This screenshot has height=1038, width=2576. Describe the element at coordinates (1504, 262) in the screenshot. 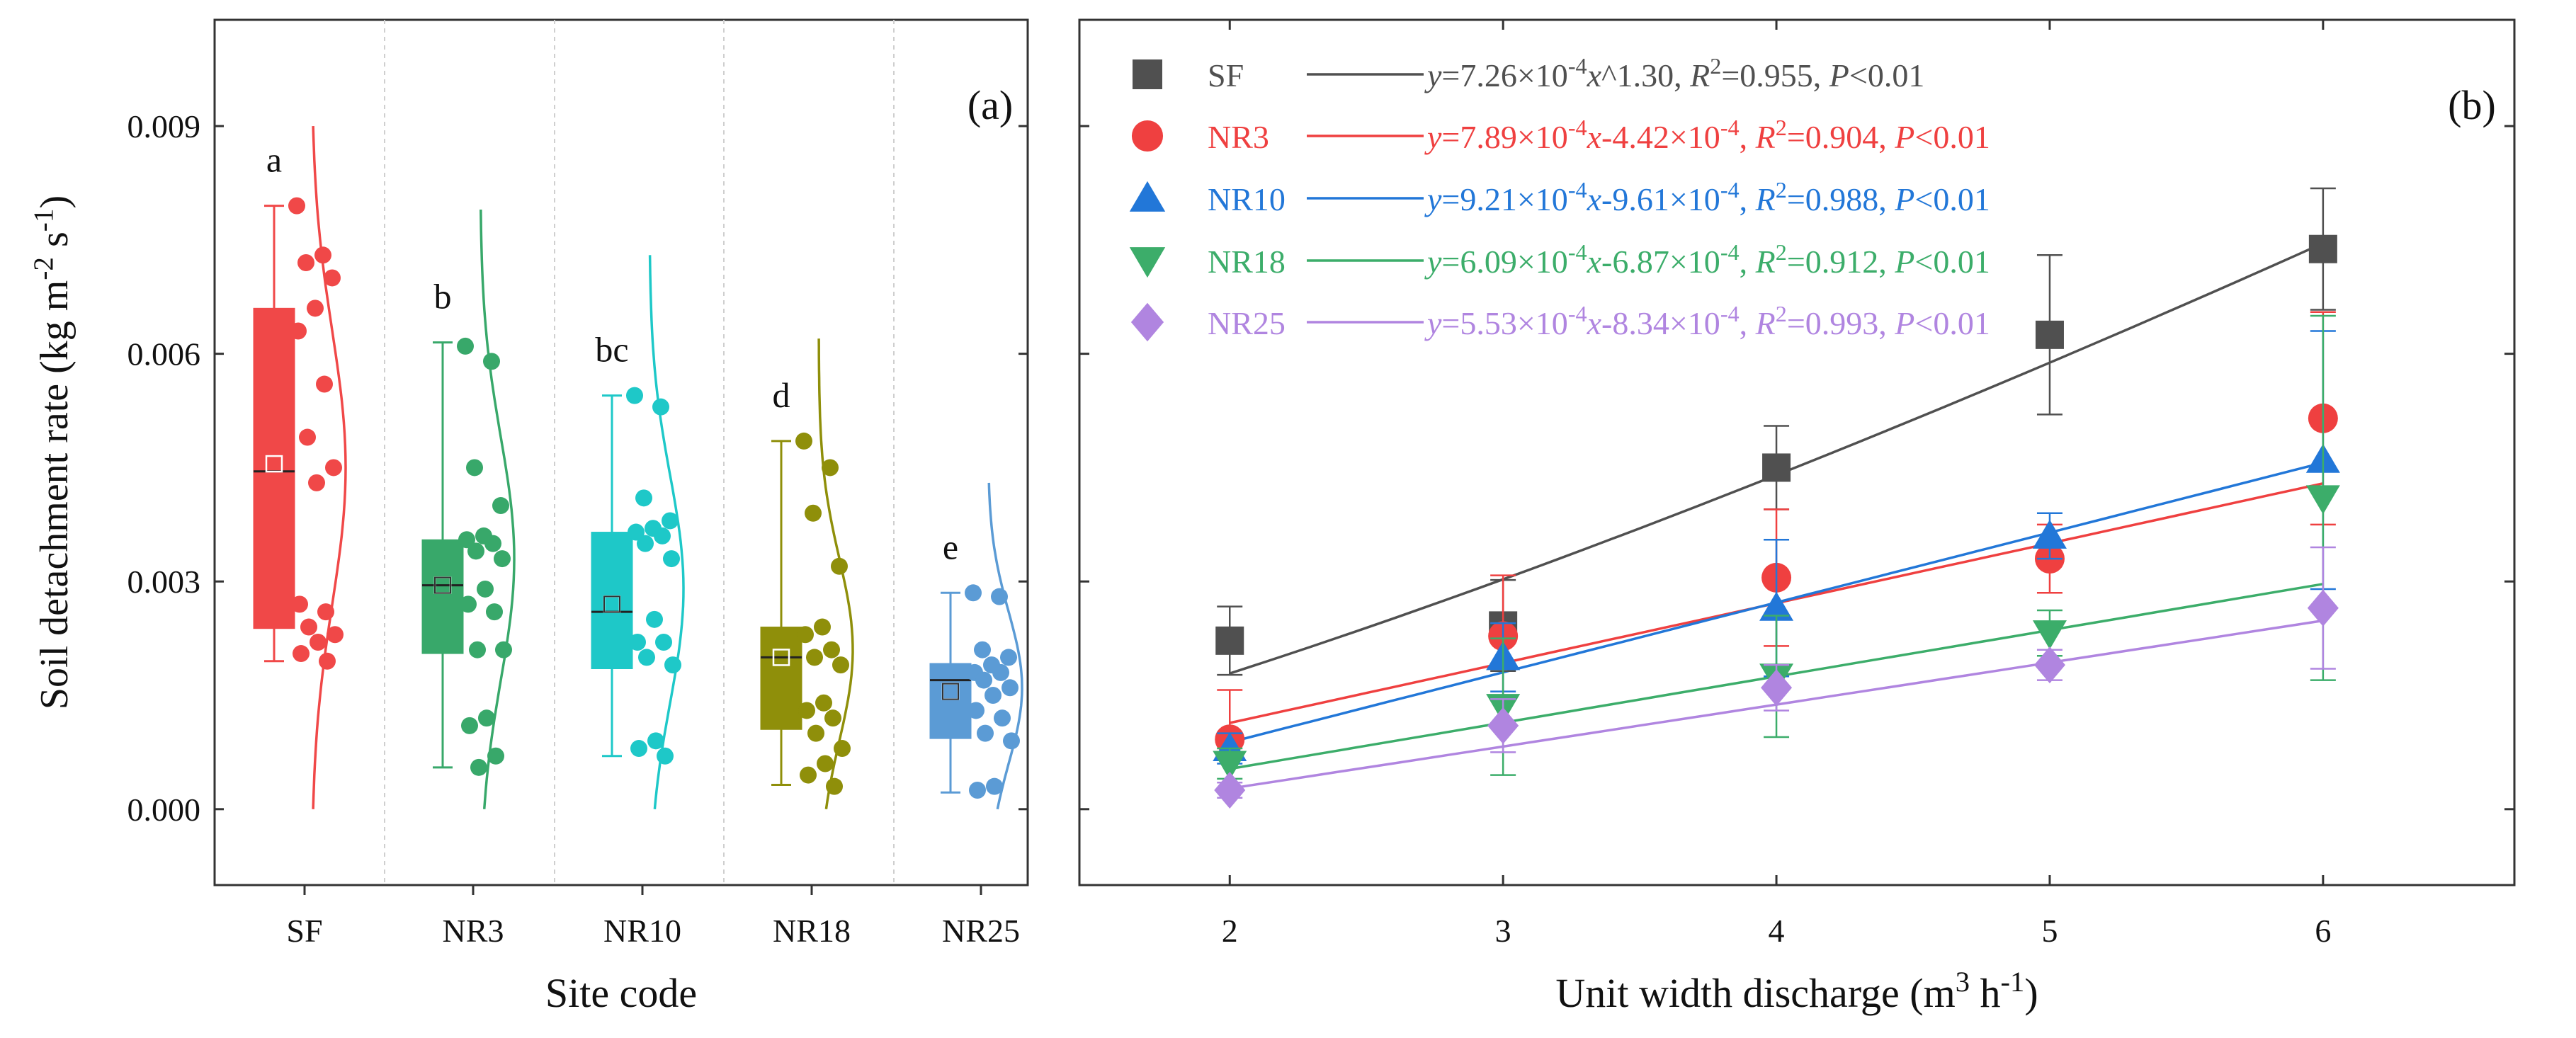

I see `equation-part: =6.09×10` at that location.